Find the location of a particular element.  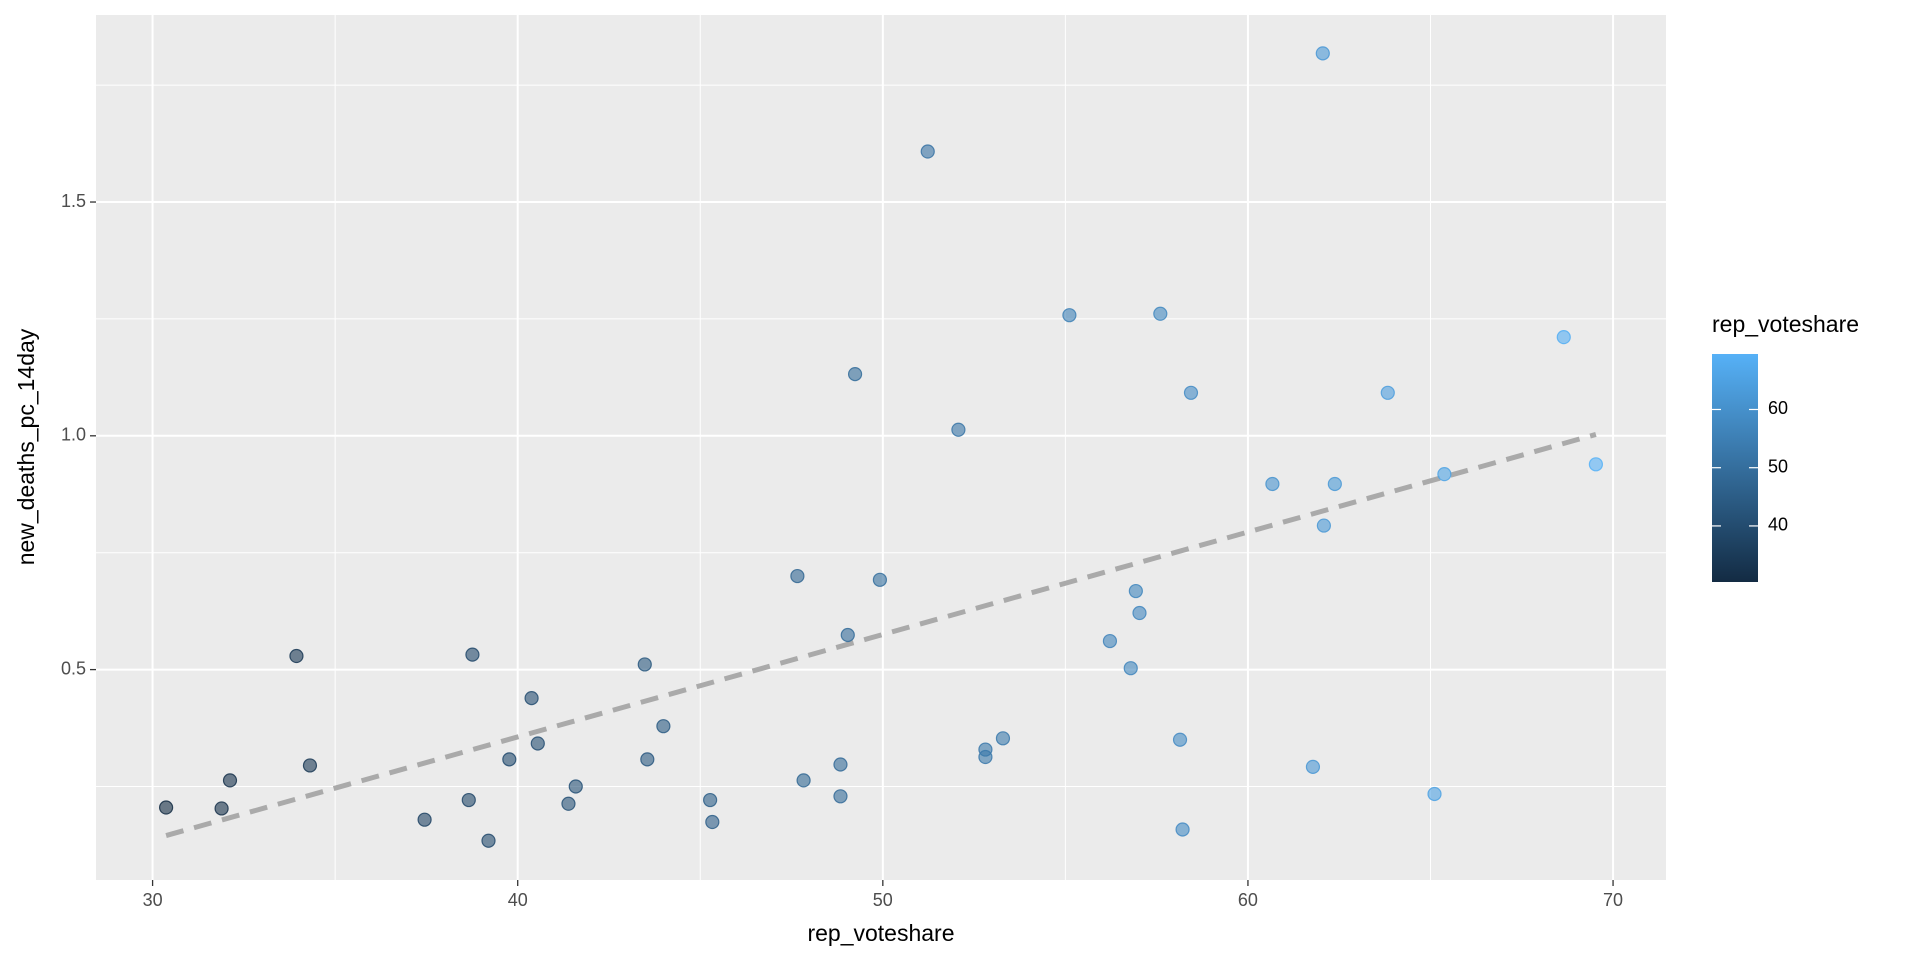

x-tick-label: 70 is located at coordinates (1613, 900).